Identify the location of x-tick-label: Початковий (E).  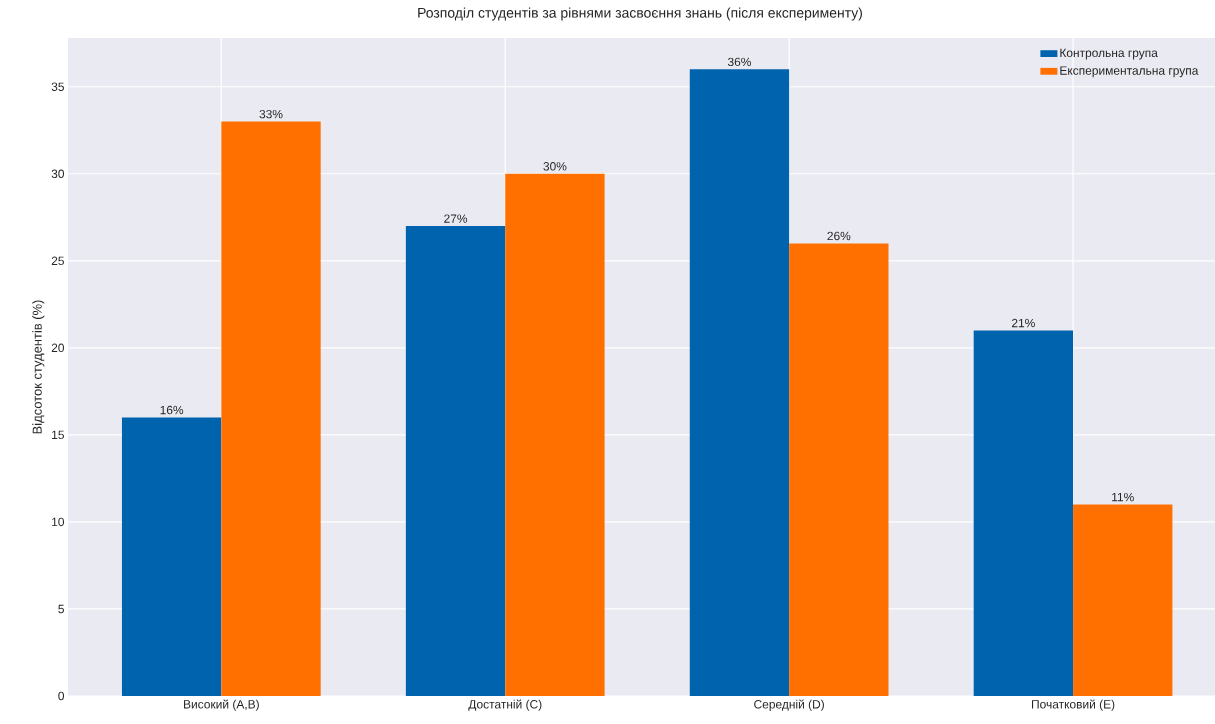
(1073, 705).